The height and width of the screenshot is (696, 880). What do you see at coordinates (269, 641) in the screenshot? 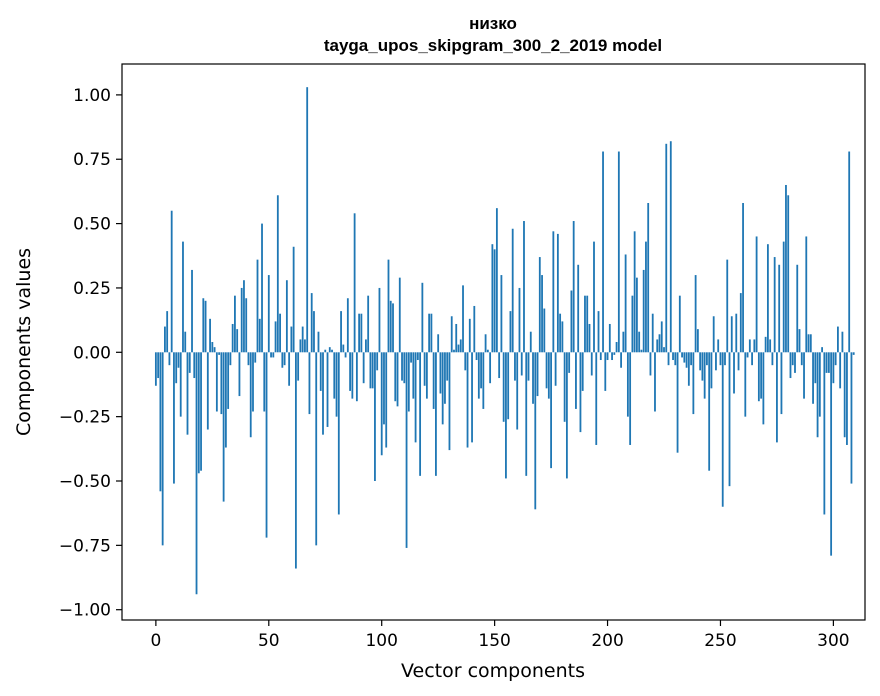
I see `x-tick-label: 50` at bounding box center [269, 641].